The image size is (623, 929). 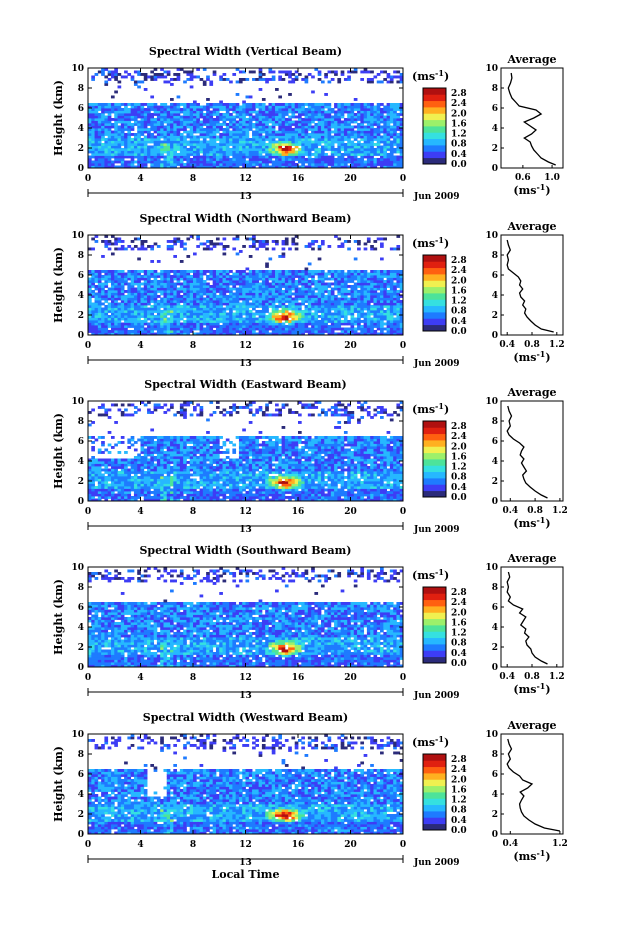 What do you see at coordinates (523, 178) in the screenshot?
I see `avg-x-tick-label: 0.6` at bounding box center [523, 178].